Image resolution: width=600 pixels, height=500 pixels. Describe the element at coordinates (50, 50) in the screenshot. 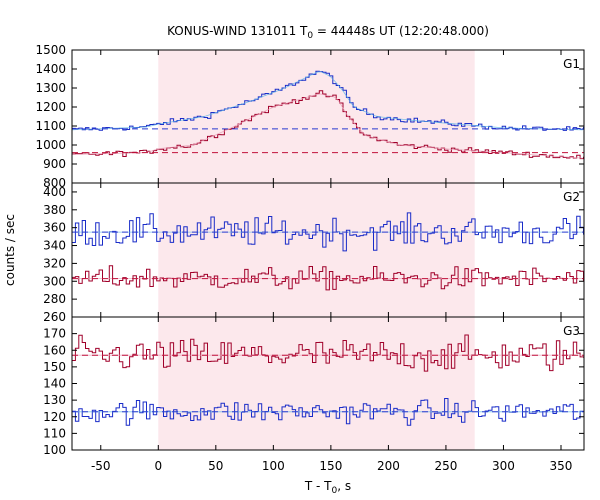

I see `y-tick-label: 1500` at that location.